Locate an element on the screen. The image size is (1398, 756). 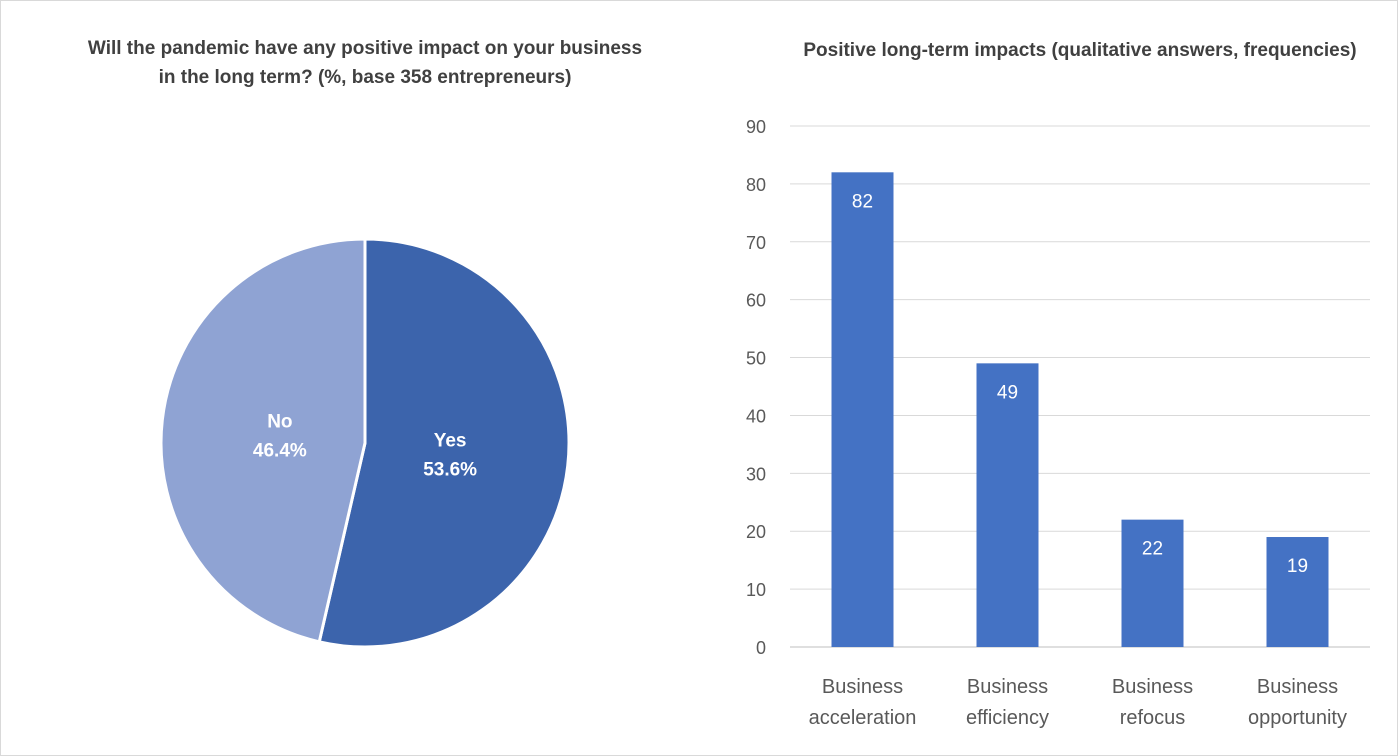
pie-slice-yes is located at coordinates (444, 443).